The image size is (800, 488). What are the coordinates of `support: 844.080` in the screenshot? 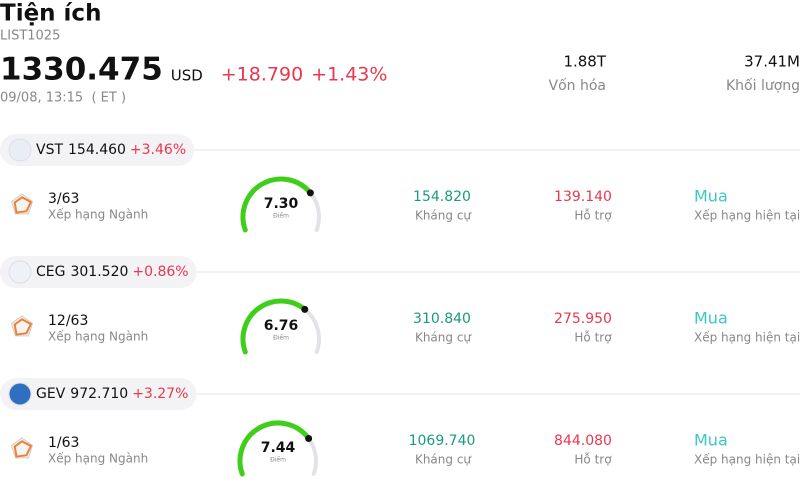 It's located at (583, 441).